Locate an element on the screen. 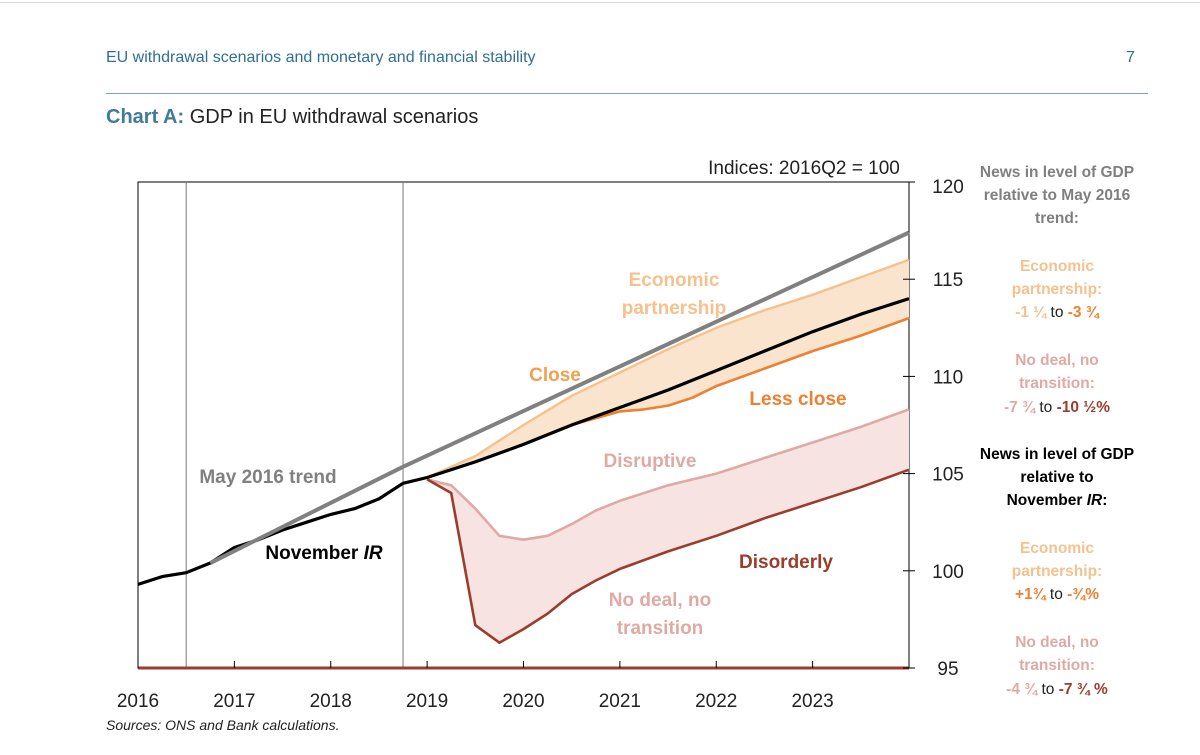 Image resolution: width=1200 pixels, height=755 pixels. side-ep1-range-from: -1 ¼ is located at coordinates (1031, 312).